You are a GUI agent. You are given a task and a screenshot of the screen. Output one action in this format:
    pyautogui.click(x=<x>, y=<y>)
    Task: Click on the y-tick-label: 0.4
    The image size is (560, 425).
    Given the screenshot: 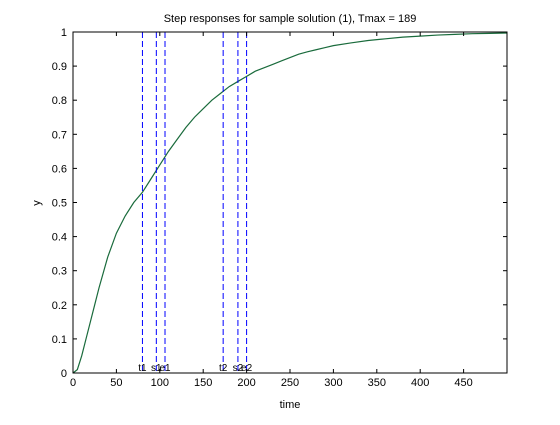 What is the action you would take?
    pyautogui.click(x=59, y=238)
    